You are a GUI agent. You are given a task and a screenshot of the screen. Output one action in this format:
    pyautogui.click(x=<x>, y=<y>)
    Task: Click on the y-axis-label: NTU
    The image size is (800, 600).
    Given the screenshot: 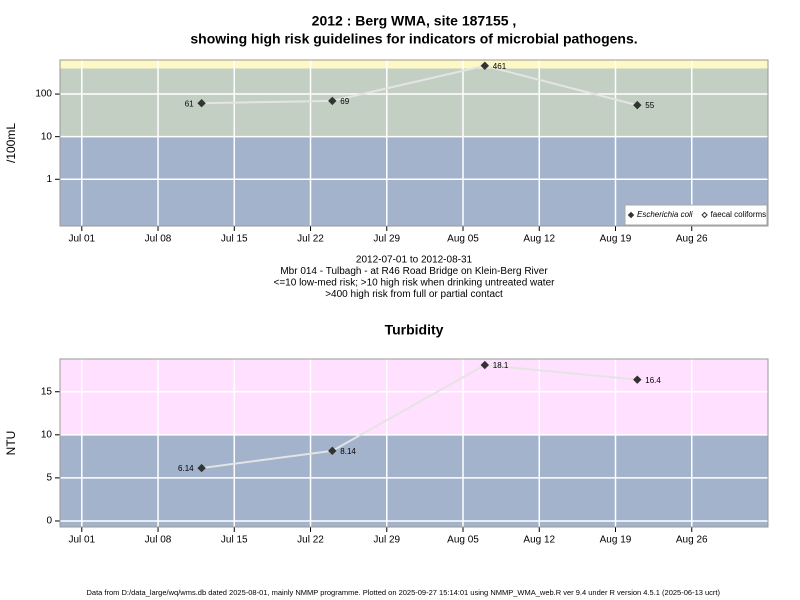 What is the action you would take?
    pyautogui.click(x=11, y=443)
    